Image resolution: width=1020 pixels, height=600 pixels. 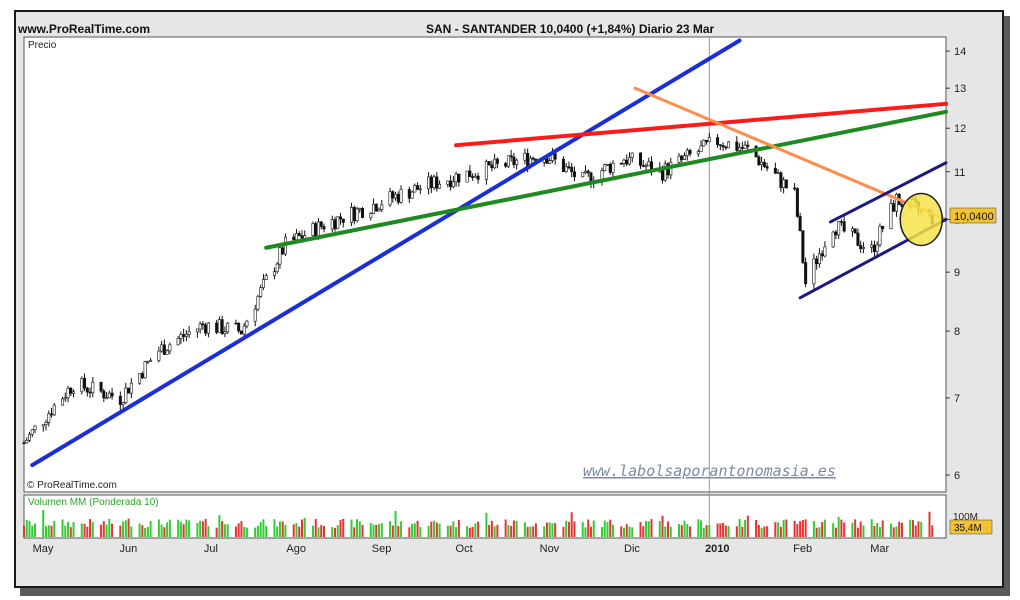 What do you see at coordinates (84, 29) in the screenshot?
I see `site-label: www.ProRealTime.com` at bounding box center [84, 29].